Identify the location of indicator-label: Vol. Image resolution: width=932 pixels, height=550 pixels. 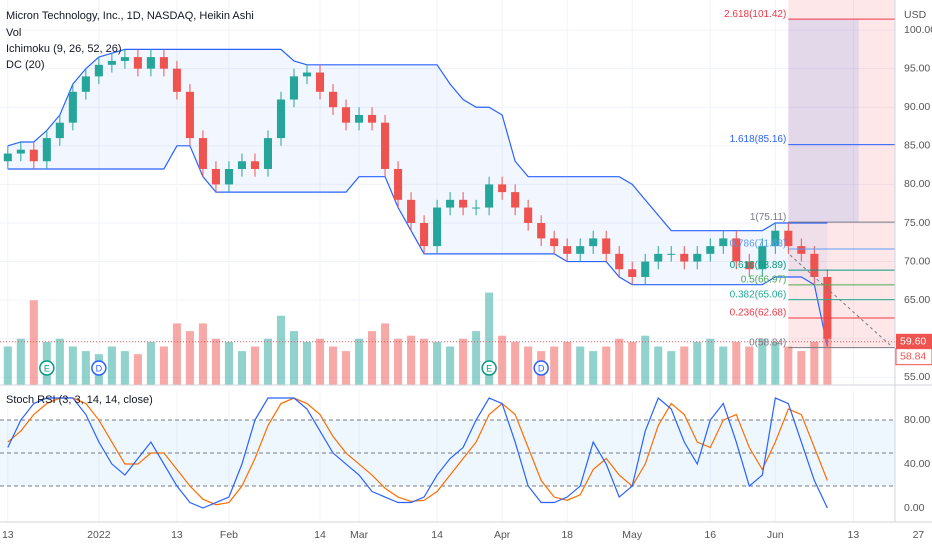
(13, 33).